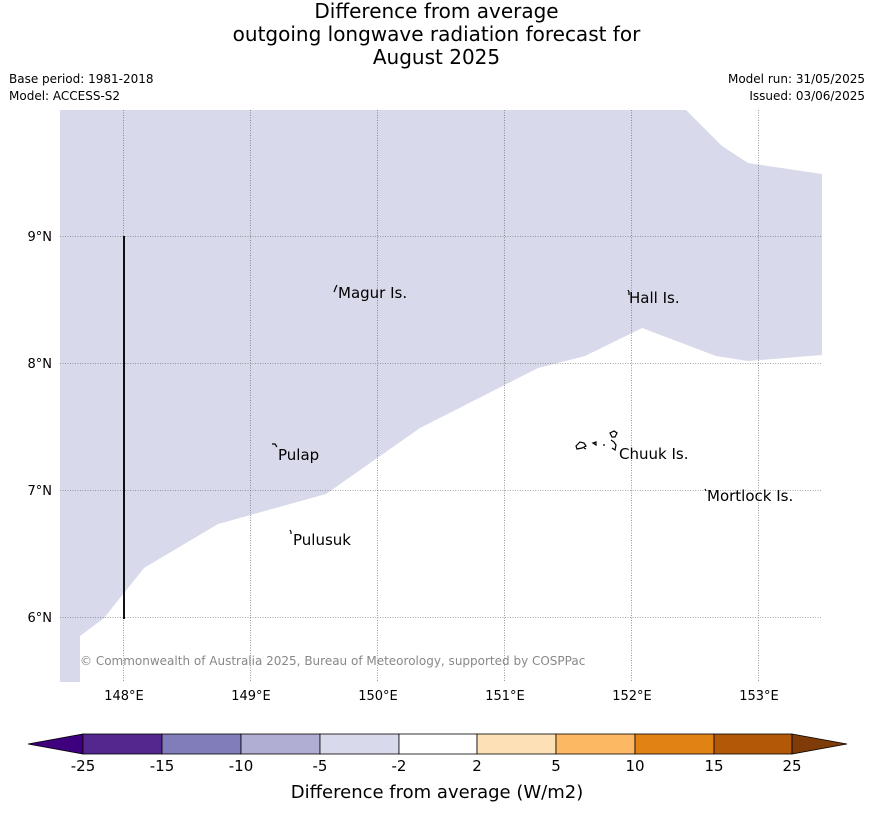 Image resolution: width=873 pixels, height=816 pixels. Describe the element at coordinates (335, 288) in the screenshot. I see `magur-island-shape` at that location.